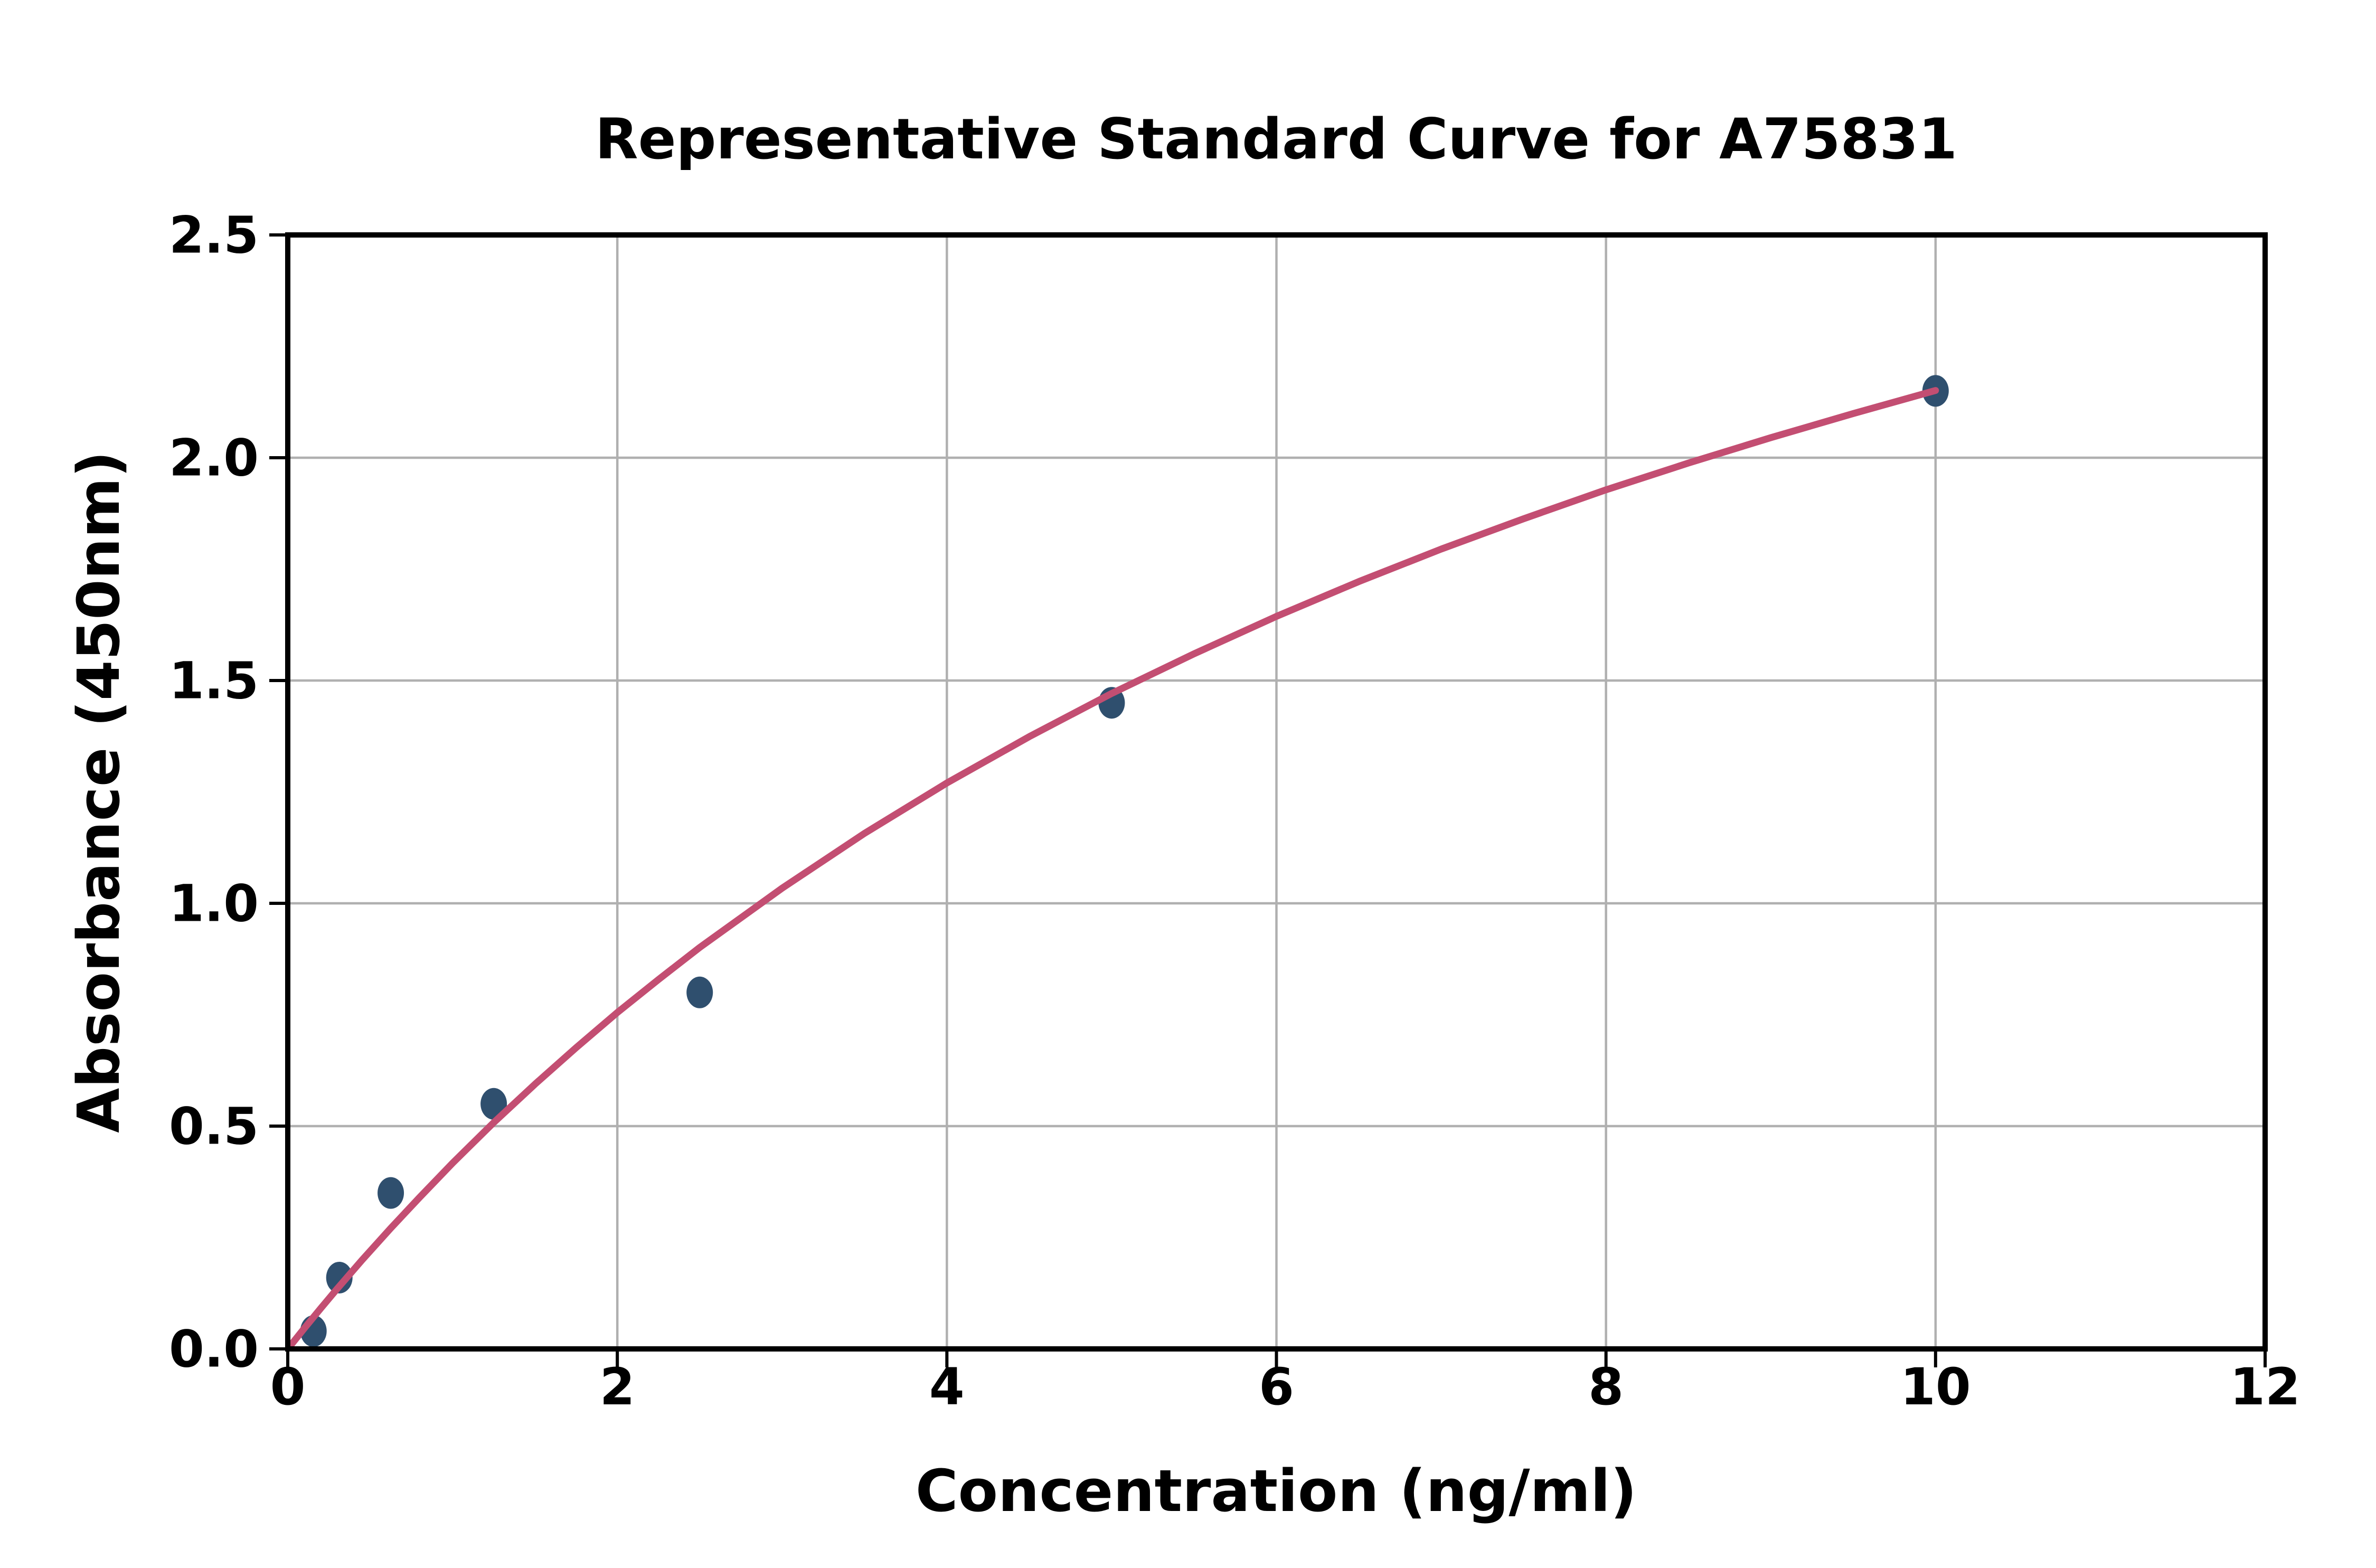  Describe the element at coordinates (1935, 1386) in the screenshot. I see `x-tick-label: 10` at that location.